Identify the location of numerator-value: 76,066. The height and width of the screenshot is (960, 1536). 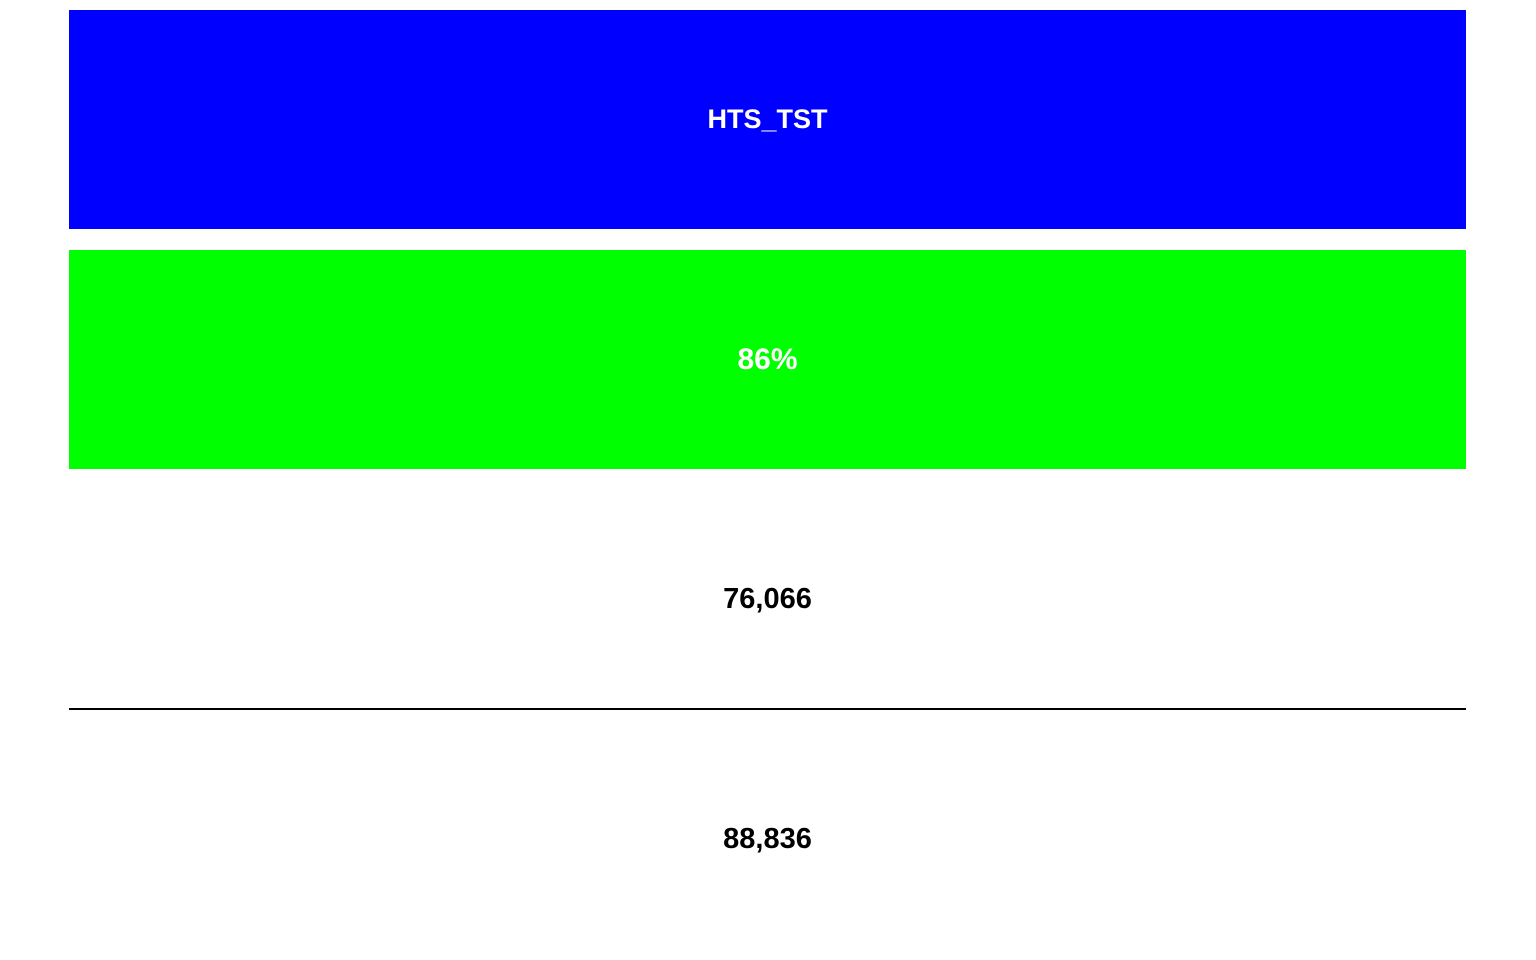
(767, 599).